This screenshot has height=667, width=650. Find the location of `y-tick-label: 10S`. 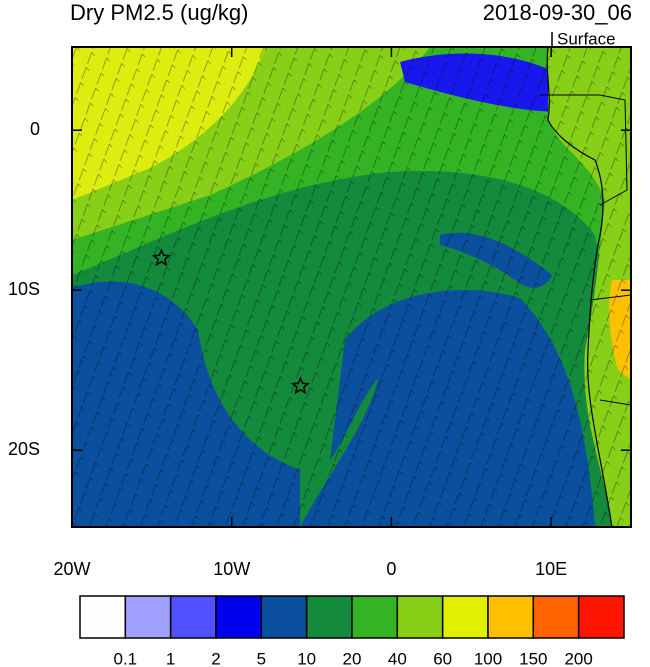

y-tick-label: 10S is located at coordinates (24, 289).